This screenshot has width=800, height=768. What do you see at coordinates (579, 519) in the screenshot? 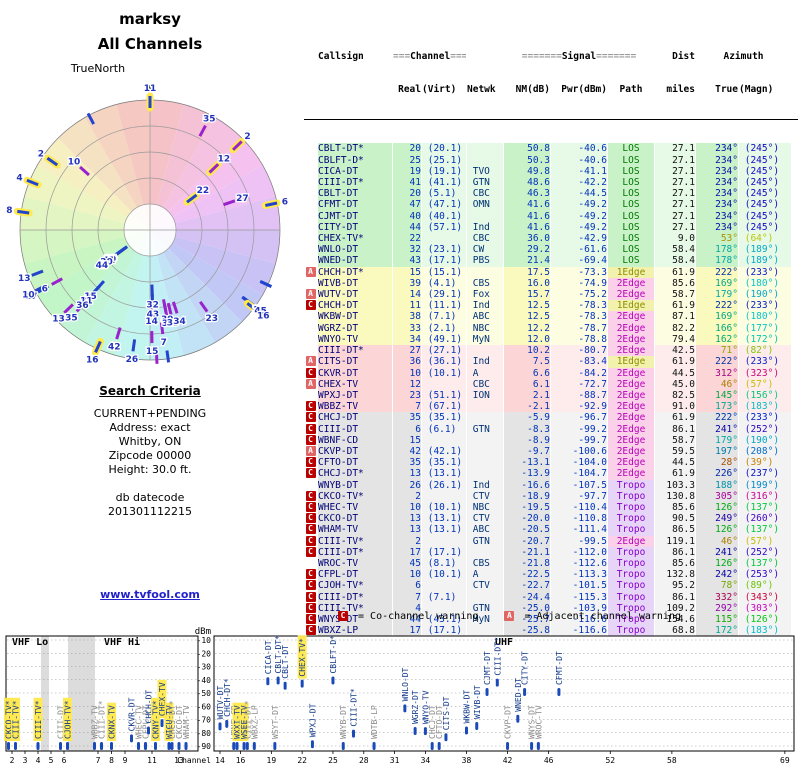
I see `power-cell: -110.8` at bounding box center [579, 519].